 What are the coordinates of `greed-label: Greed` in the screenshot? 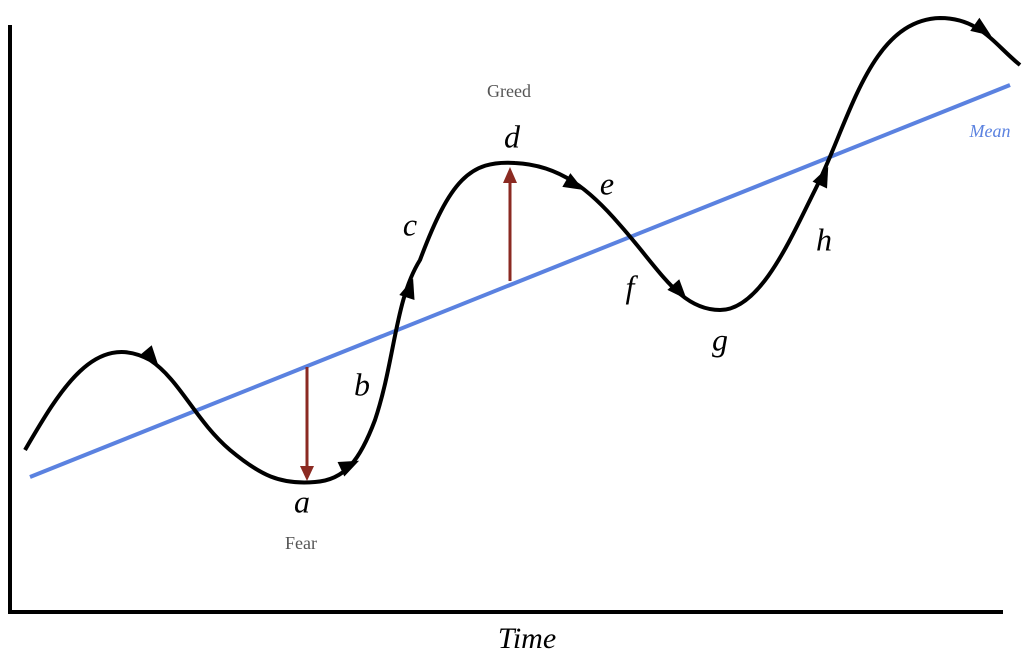 It's located at (509, 91).